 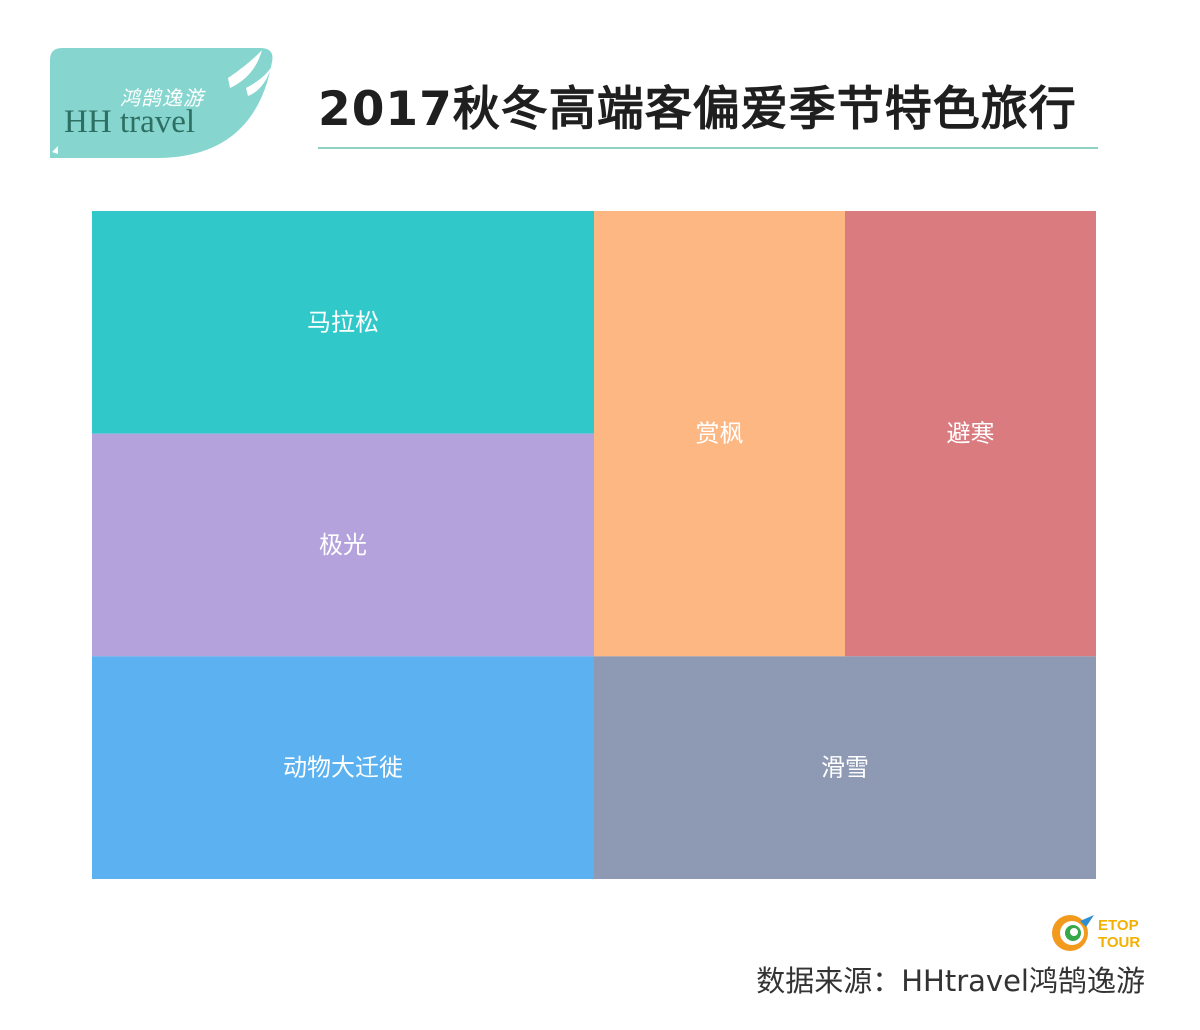 I want to click on treemap-label-6: 滑雪, so click(x=845, y=768).